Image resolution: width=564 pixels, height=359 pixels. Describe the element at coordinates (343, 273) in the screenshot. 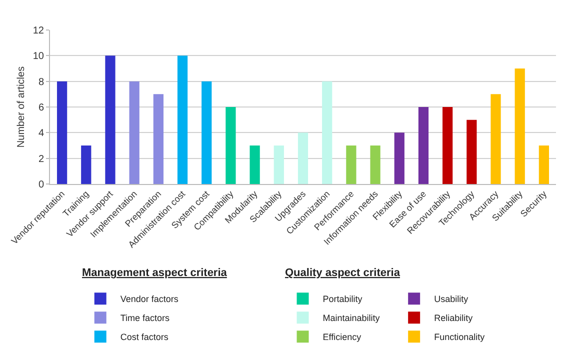

I see `text: Quality aspect criteria` at that location.